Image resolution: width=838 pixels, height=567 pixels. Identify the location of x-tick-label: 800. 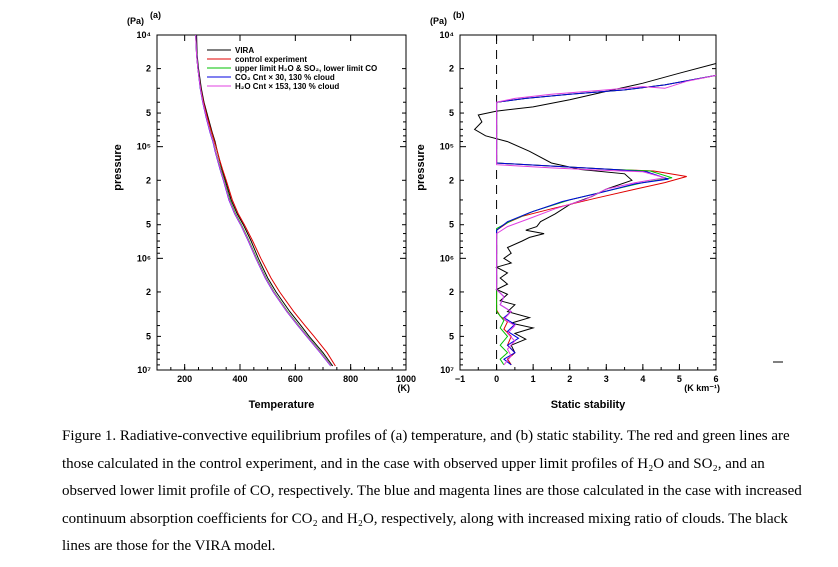
(350, 379).